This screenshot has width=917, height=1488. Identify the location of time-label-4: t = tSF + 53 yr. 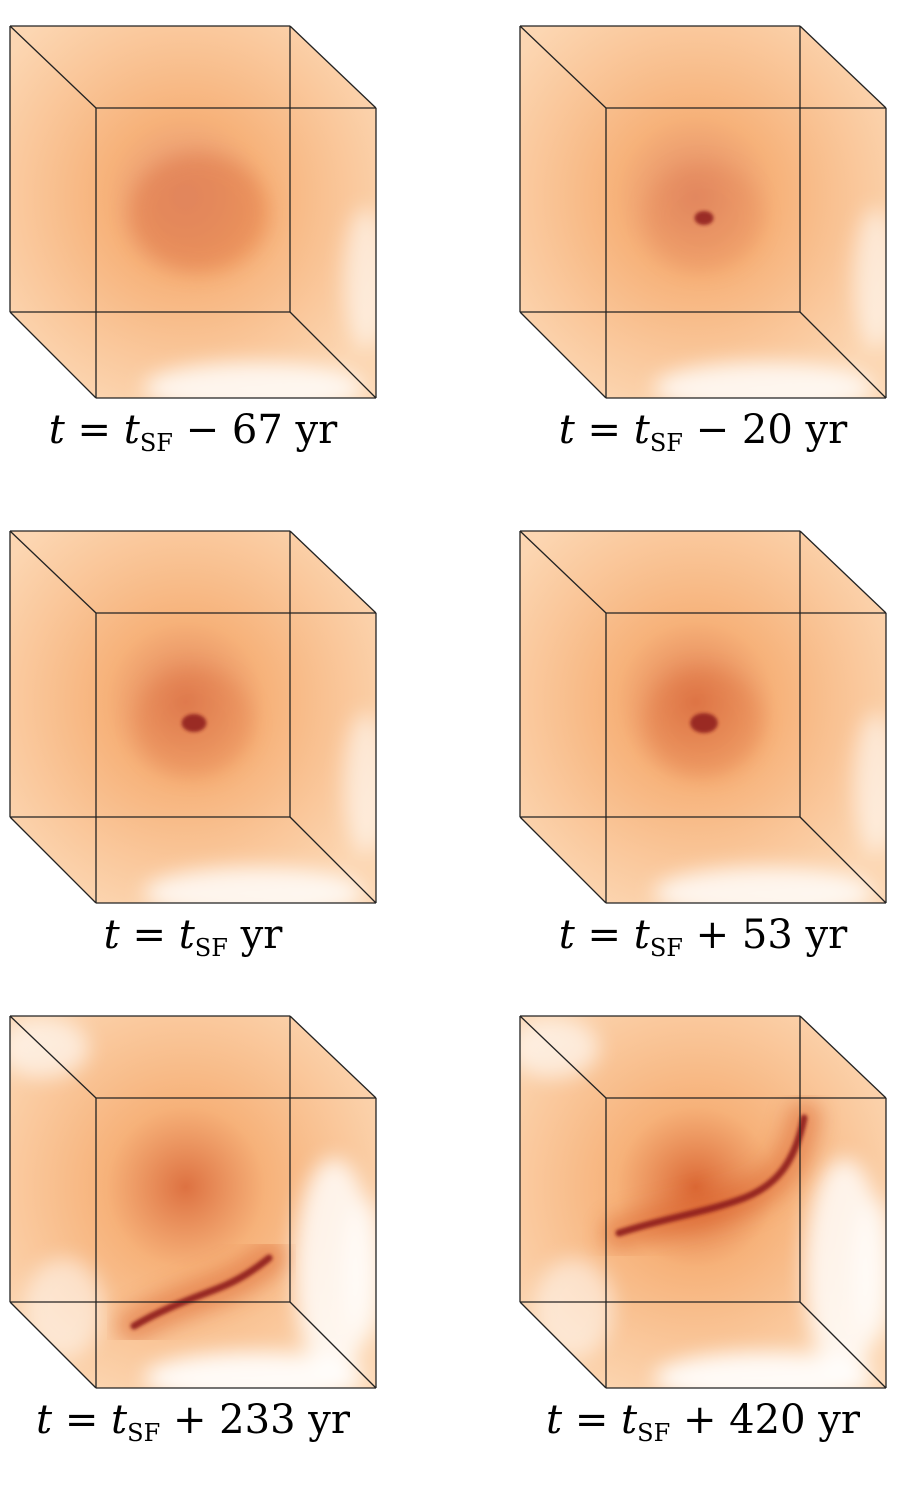
(703, 941).